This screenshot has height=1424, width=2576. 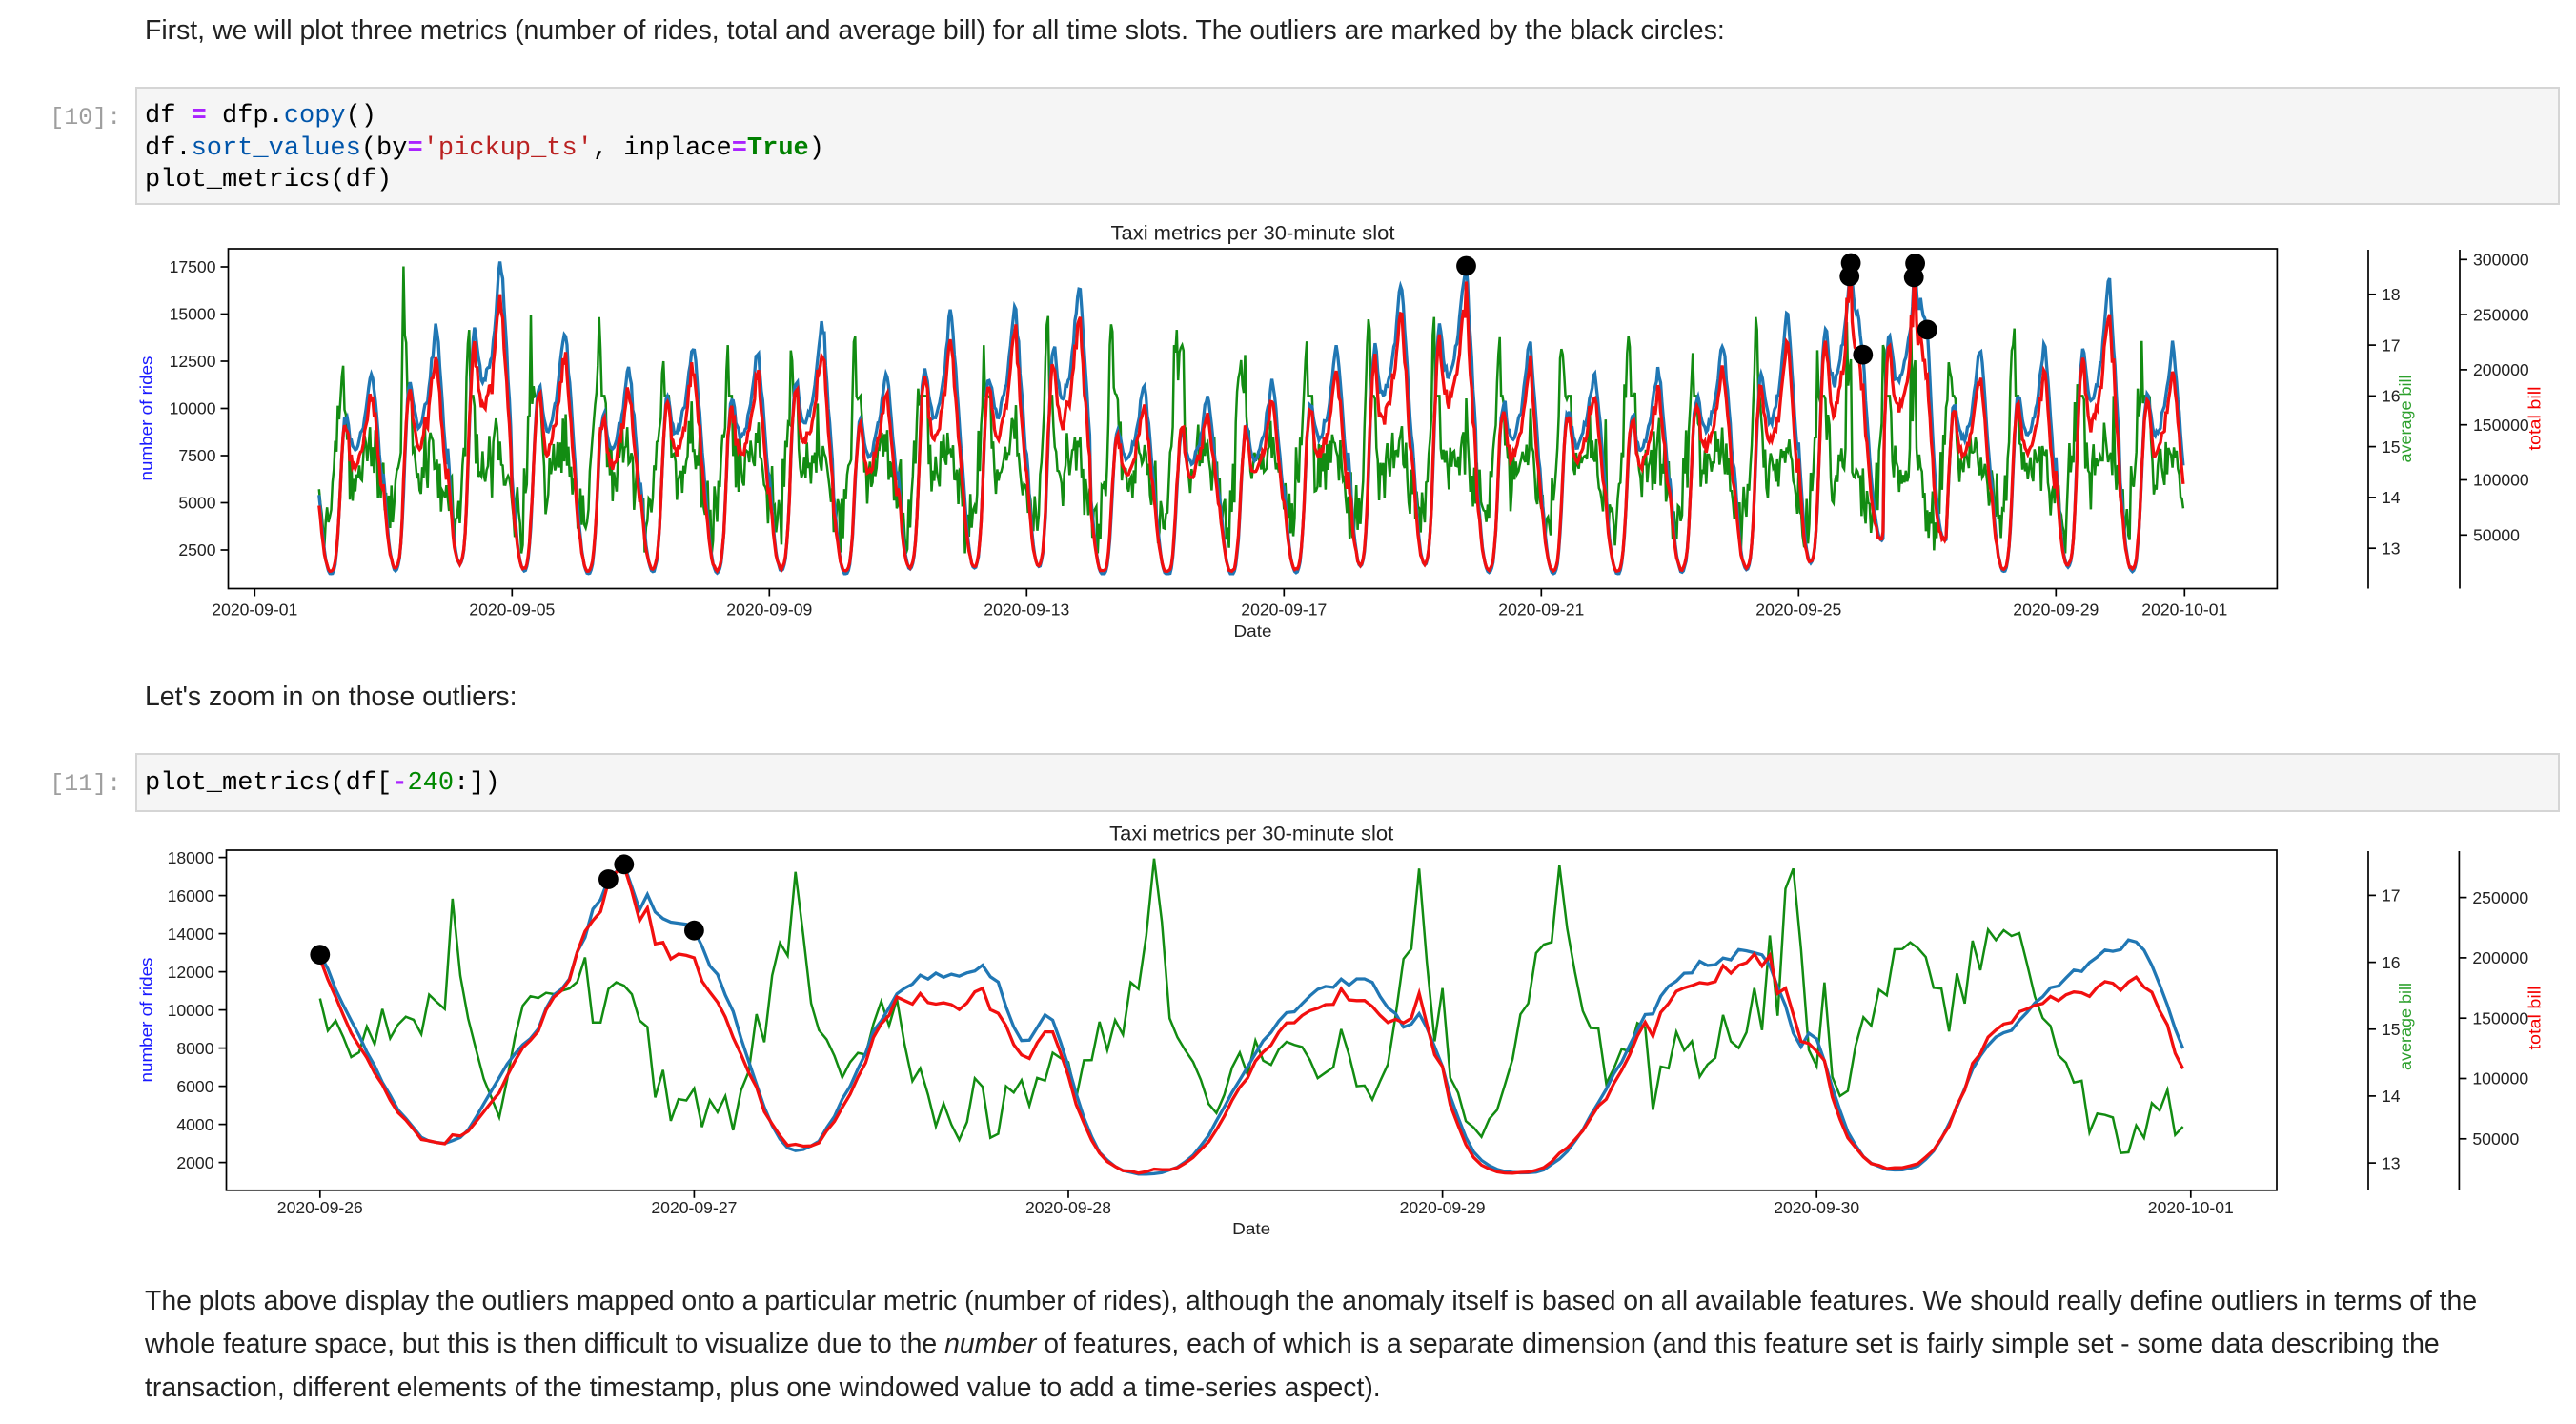 What do you see at coordinates (194, 1124) in the screenshot?
I see `svg-text: 4000` at bounding box center [194, 1124].